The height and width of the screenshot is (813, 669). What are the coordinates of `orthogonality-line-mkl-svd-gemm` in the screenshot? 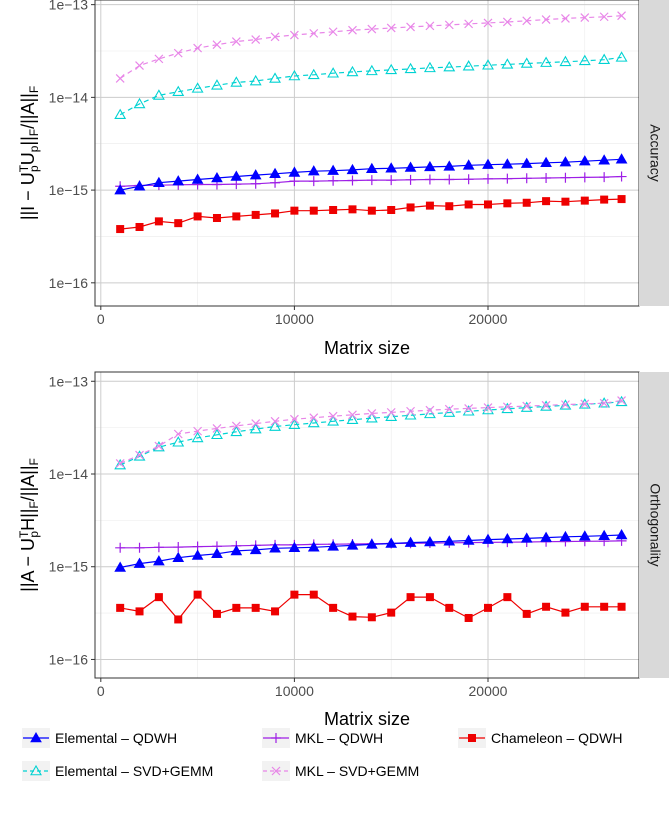 It's located at (370, 431).